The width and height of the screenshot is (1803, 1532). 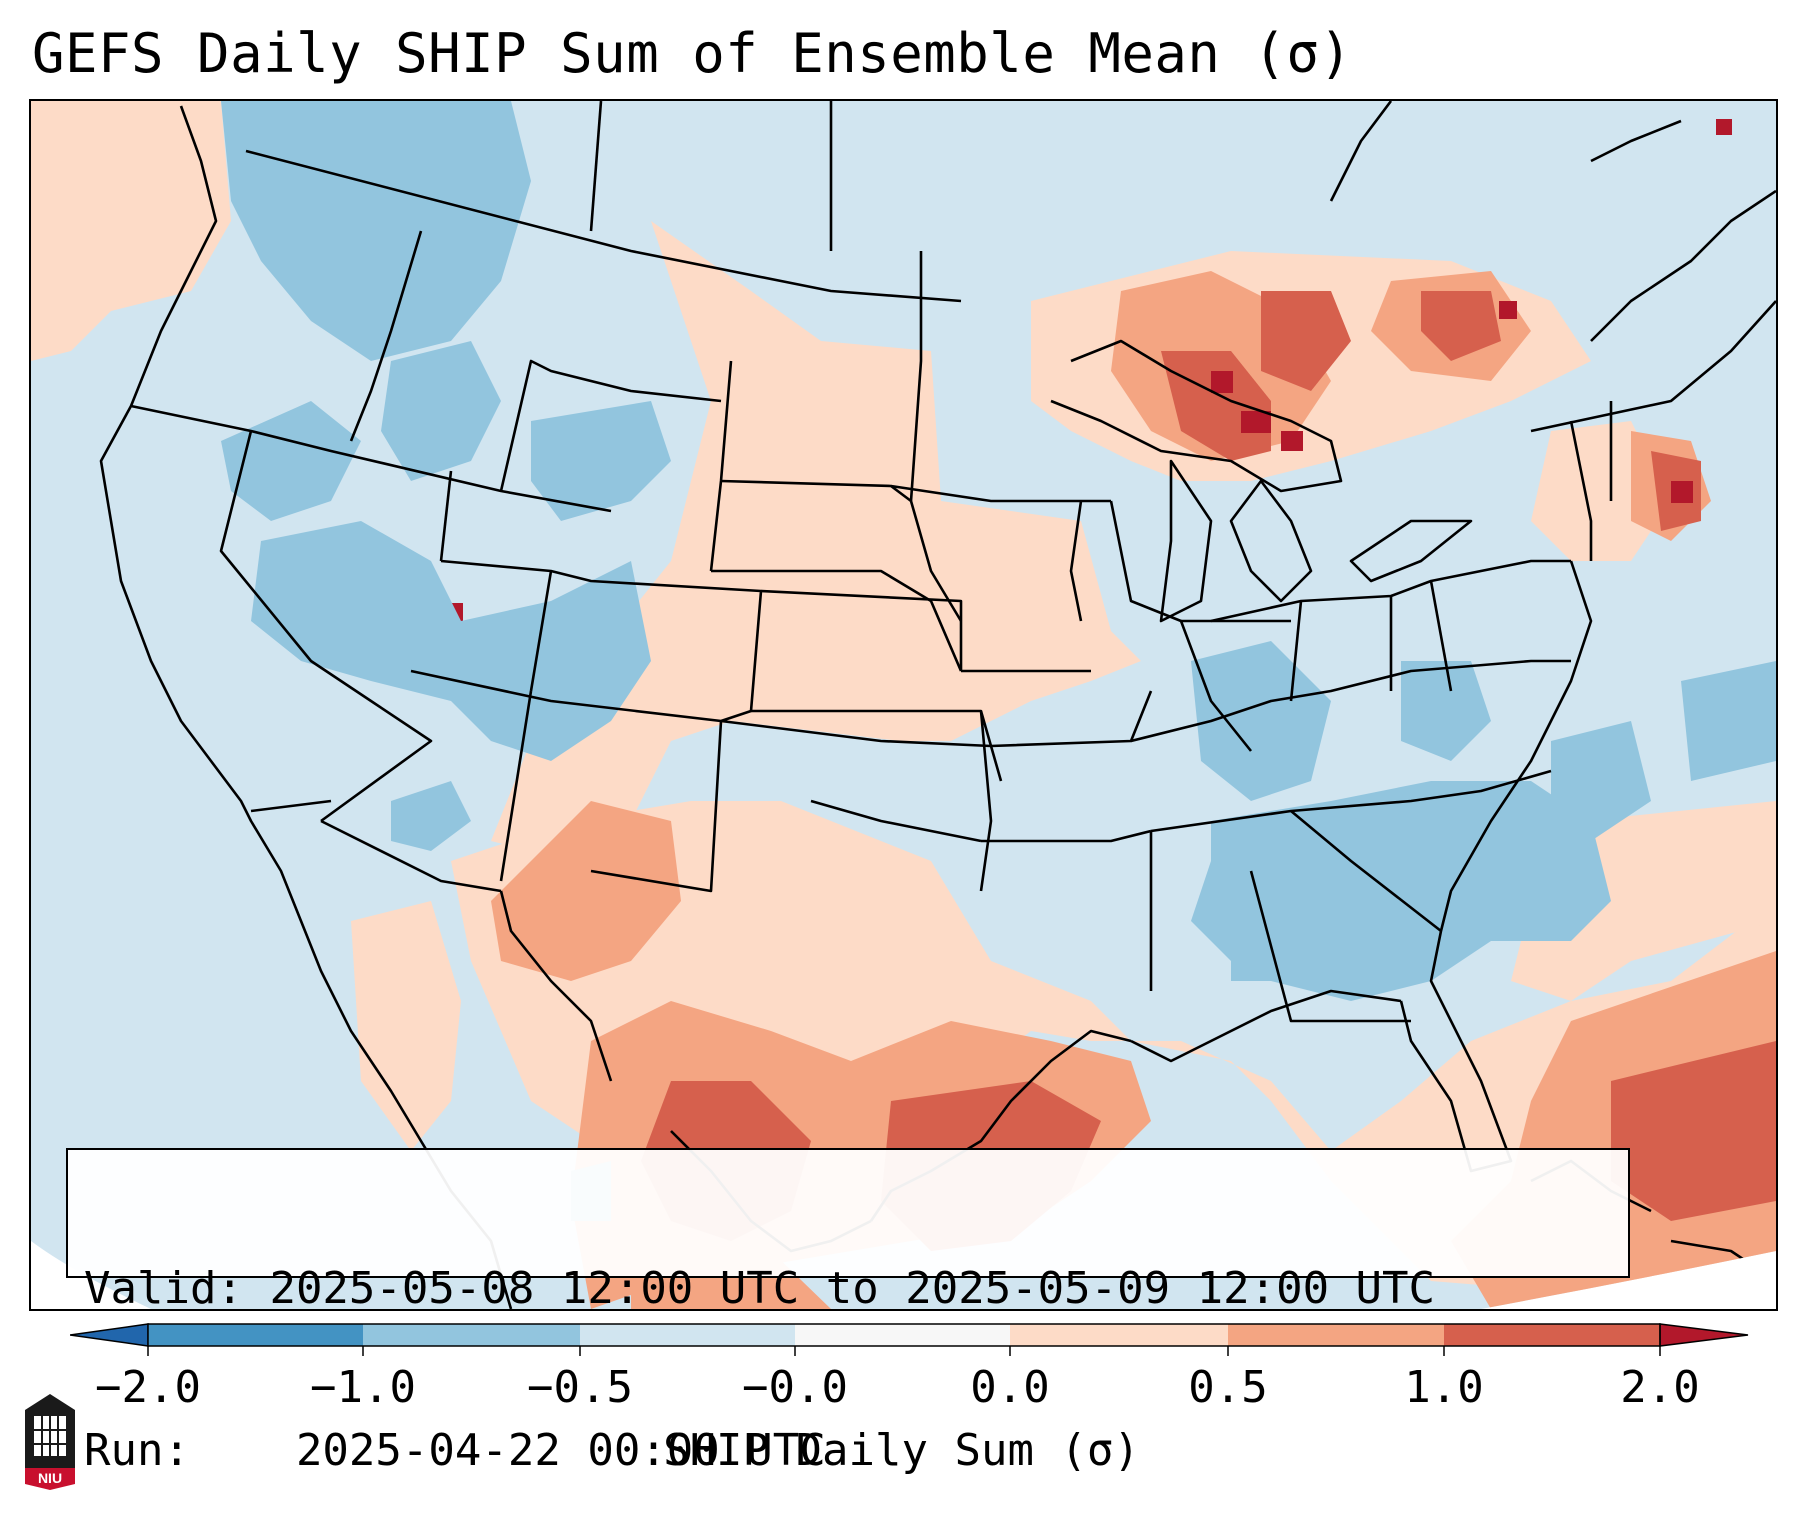 What do you see at coordinates (1010, 1387) in the screenshot?
I see `colorbar-tick-label: 0.0` at bounding box center [1010, 1387].